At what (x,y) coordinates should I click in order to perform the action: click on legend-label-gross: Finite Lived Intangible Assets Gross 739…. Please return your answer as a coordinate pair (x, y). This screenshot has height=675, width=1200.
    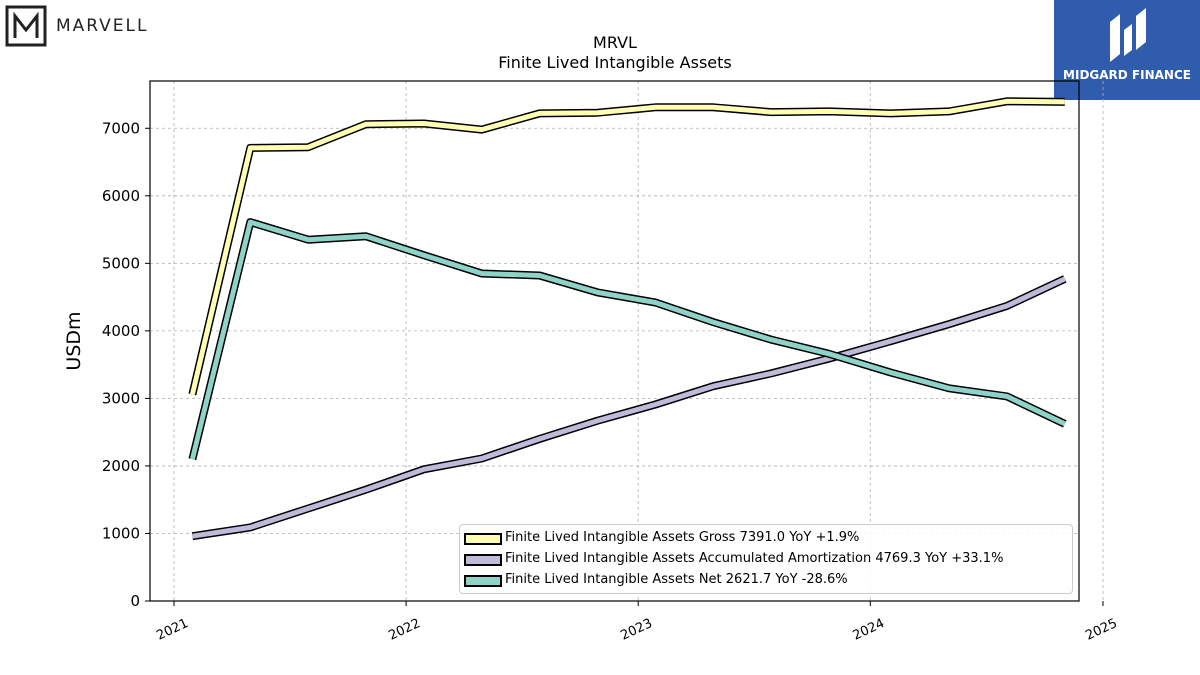
    Looking at the image, I should click on (682, 537).